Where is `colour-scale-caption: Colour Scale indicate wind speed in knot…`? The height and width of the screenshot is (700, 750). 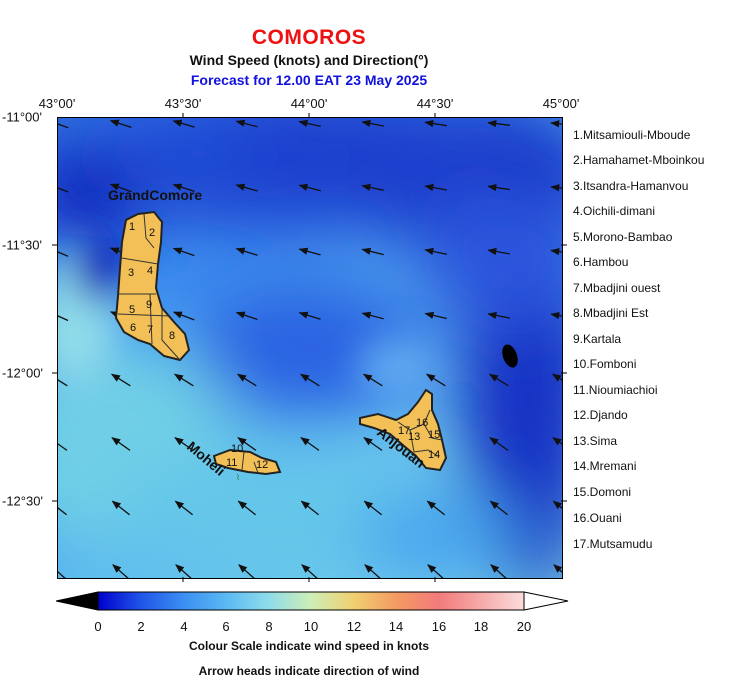
colour-scale-caption: Colour Scale indicate wind speed in knot… is located at coordinates (309, 646).